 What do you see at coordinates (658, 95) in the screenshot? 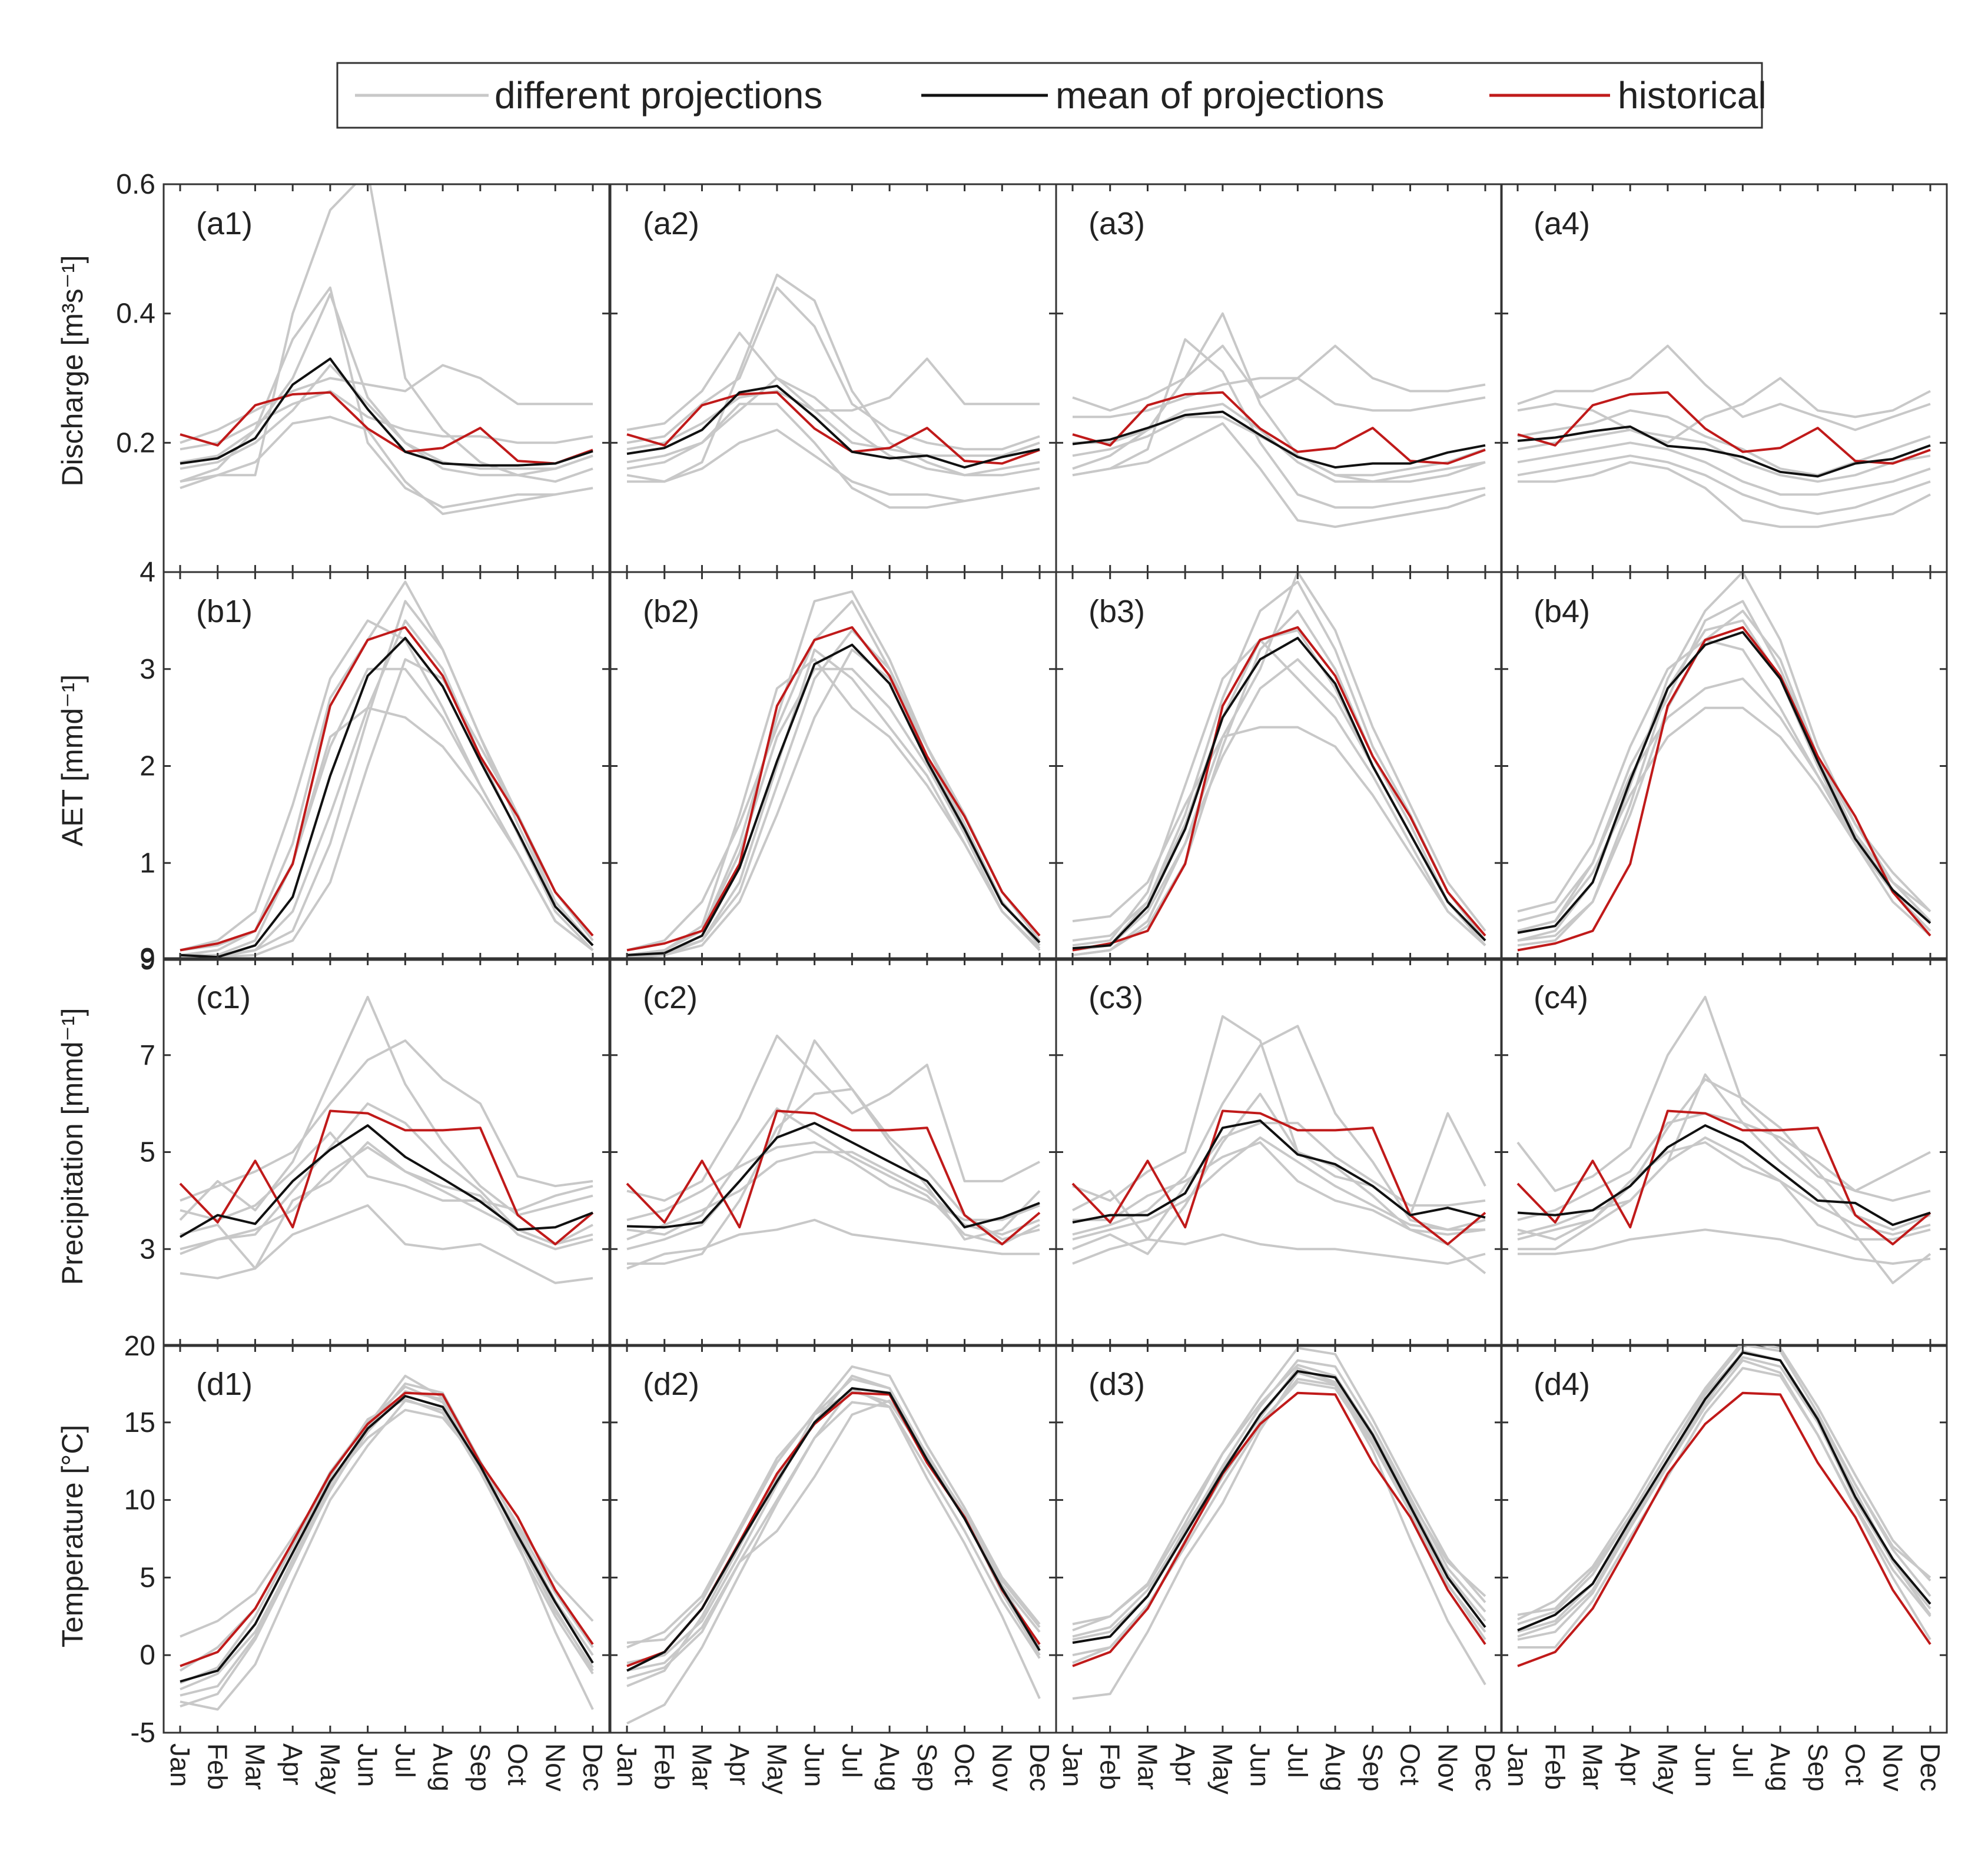
I see `legend-label-projections: different projections` at bounding box center [658, 95].